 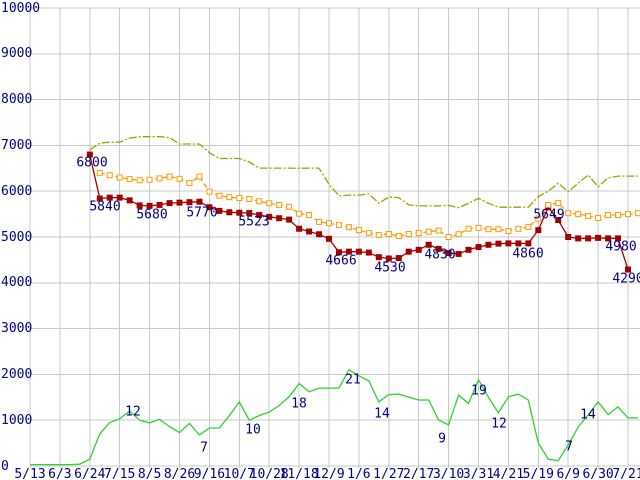 What do you see at coordinates (549, 215) in the screenshot?
I see `point-label-price-main: 5649` at bounding box center [549, 215].